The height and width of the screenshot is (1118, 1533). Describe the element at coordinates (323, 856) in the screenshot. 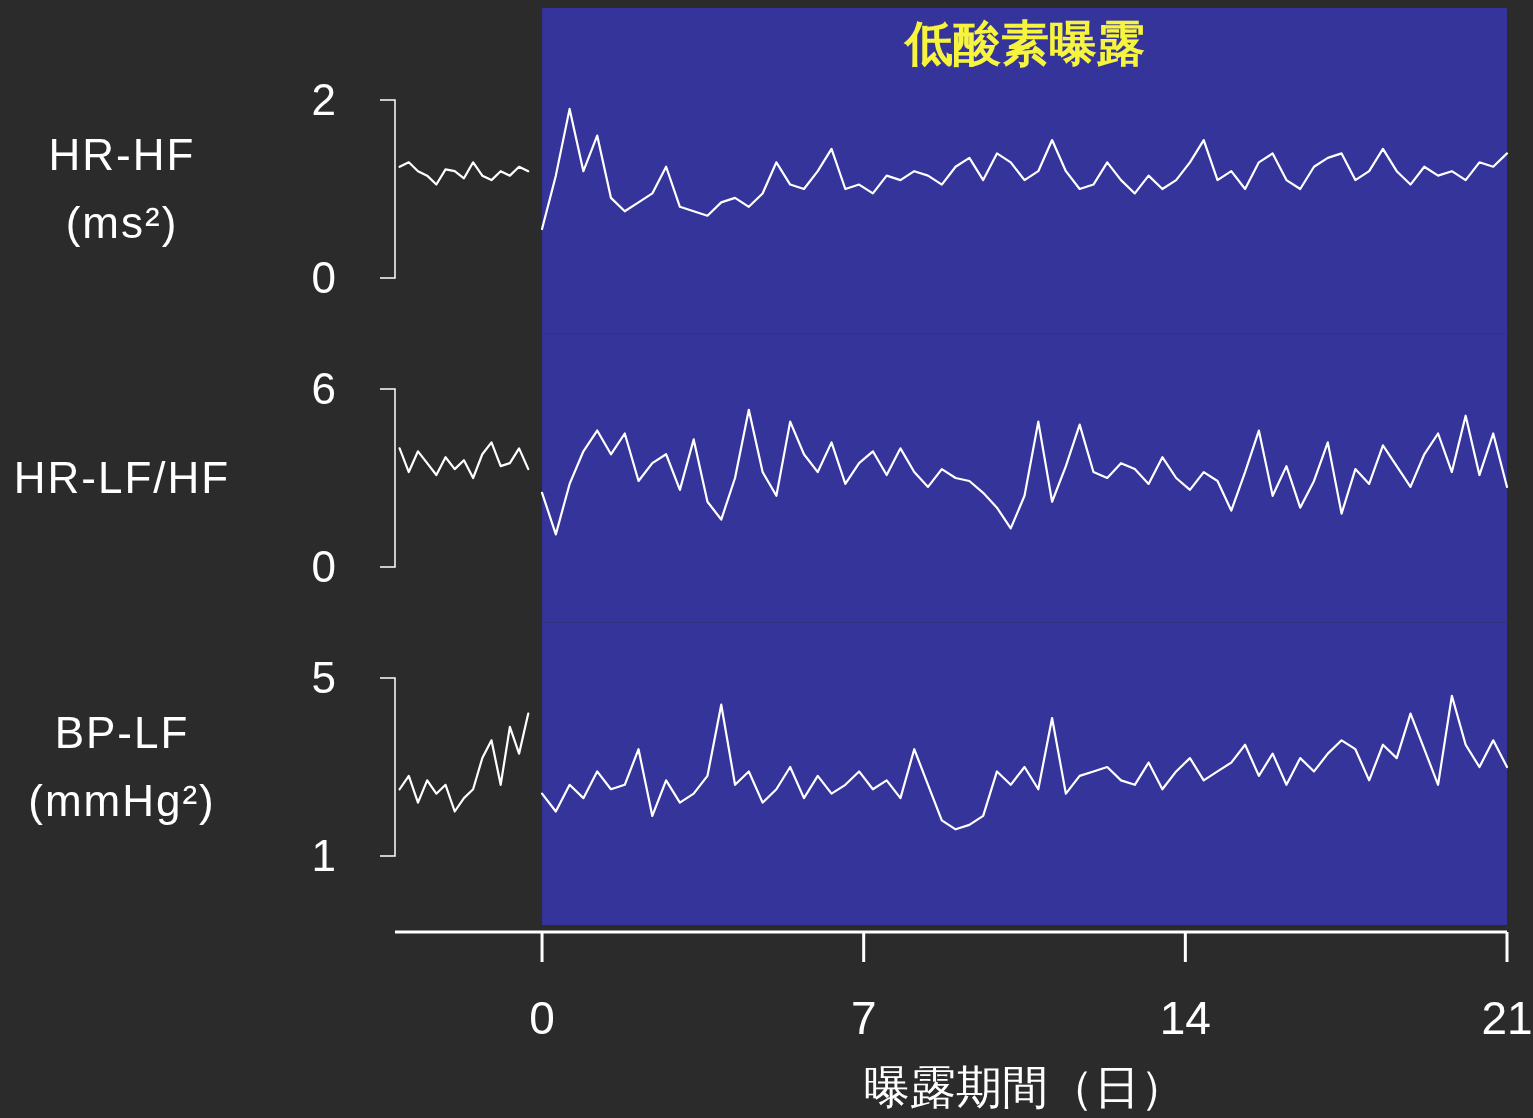

I see `y-tick-label: 1` at that location.